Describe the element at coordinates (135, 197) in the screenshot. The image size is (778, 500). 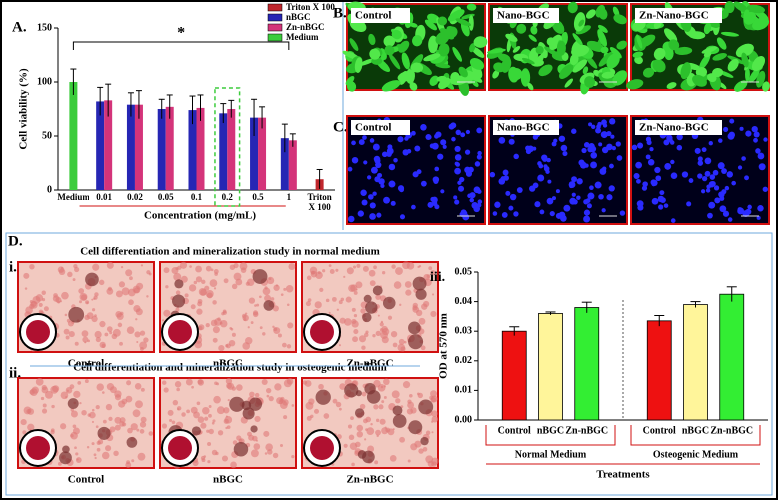
I see `x-tick-label: 0.02` at that location.